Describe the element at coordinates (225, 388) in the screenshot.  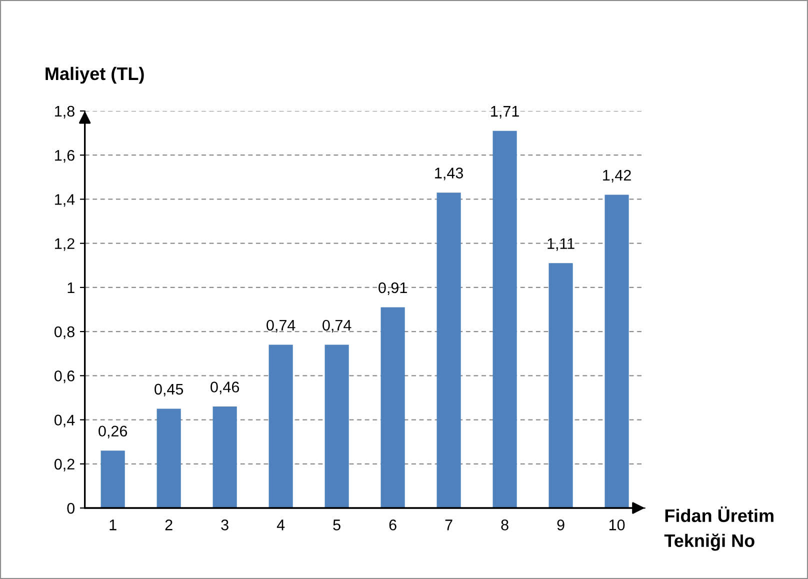
I see `data-label: 0,46` at that location.